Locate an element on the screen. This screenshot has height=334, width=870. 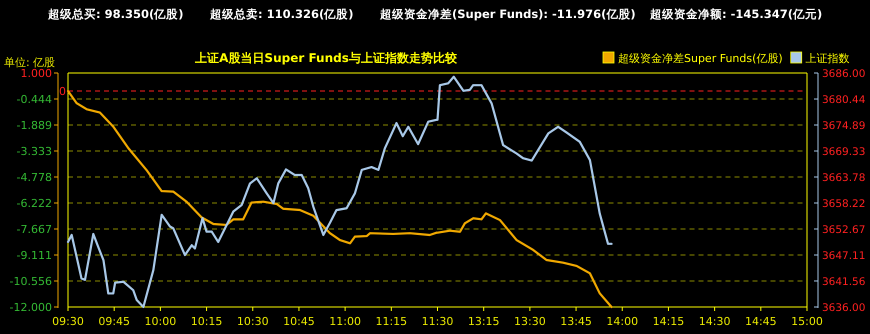
chart-title: 上证A股当日Super Funds与上证指数走势比较 is located at coordinates (326, 58).